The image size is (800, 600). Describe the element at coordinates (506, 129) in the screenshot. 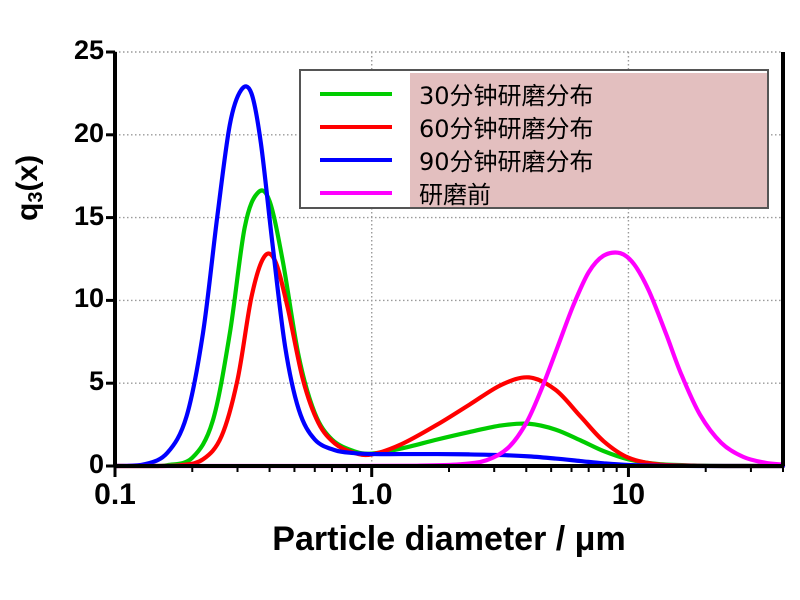

I see `legend-item-label: 60分钟研磨分布` at that location.